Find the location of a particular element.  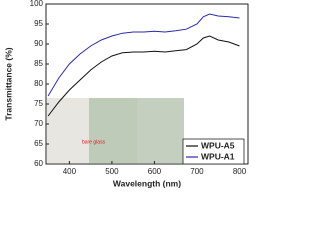

legend-label: WPU-A1 is located at coordinates (218, 156).